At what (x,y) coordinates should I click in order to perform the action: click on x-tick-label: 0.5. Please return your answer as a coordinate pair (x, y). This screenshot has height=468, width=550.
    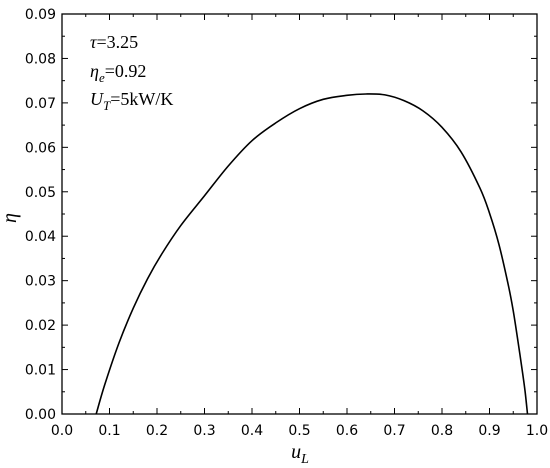
    Looking at the image, I should click on (299, 431).